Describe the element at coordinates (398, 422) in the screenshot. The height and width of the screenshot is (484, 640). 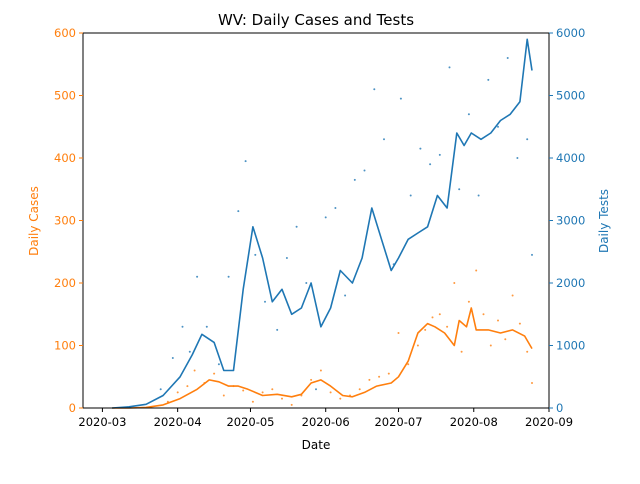
I see `x-tick-label: 2020-07` at that location.